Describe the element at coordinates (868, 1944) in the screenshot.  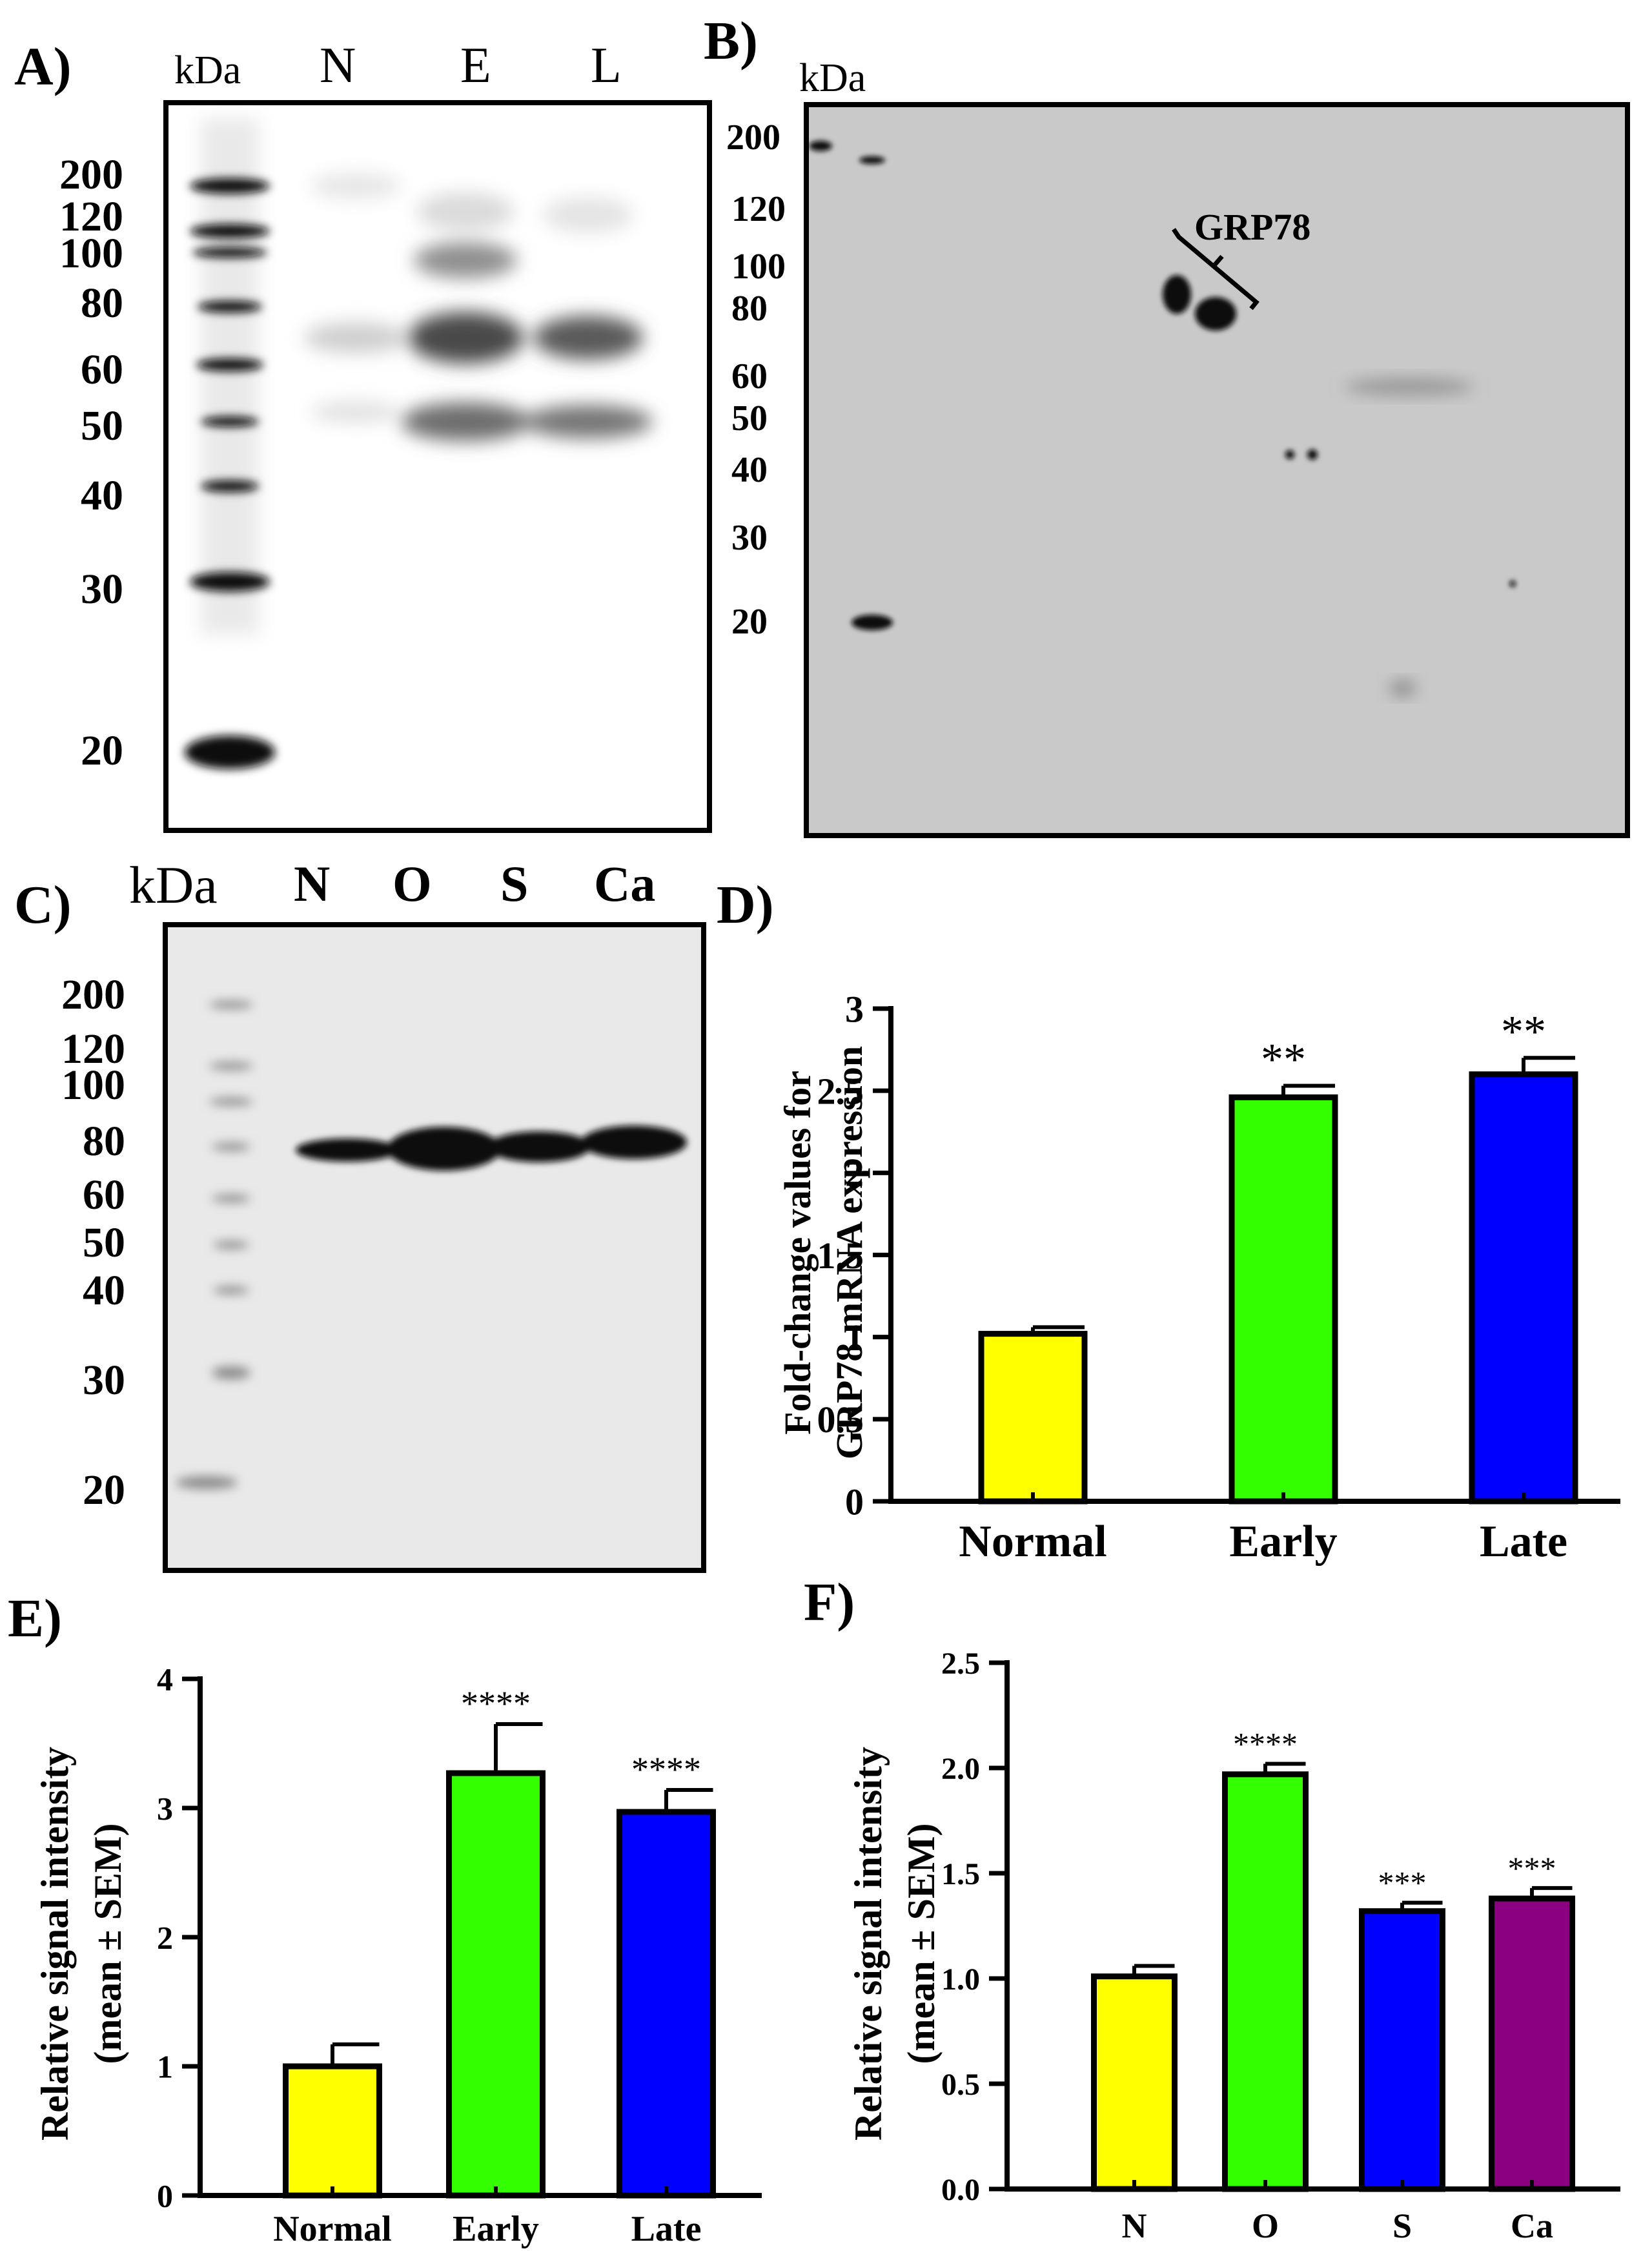
I see `chart-f-ylabel-line: Relative signal intensity` at that location.